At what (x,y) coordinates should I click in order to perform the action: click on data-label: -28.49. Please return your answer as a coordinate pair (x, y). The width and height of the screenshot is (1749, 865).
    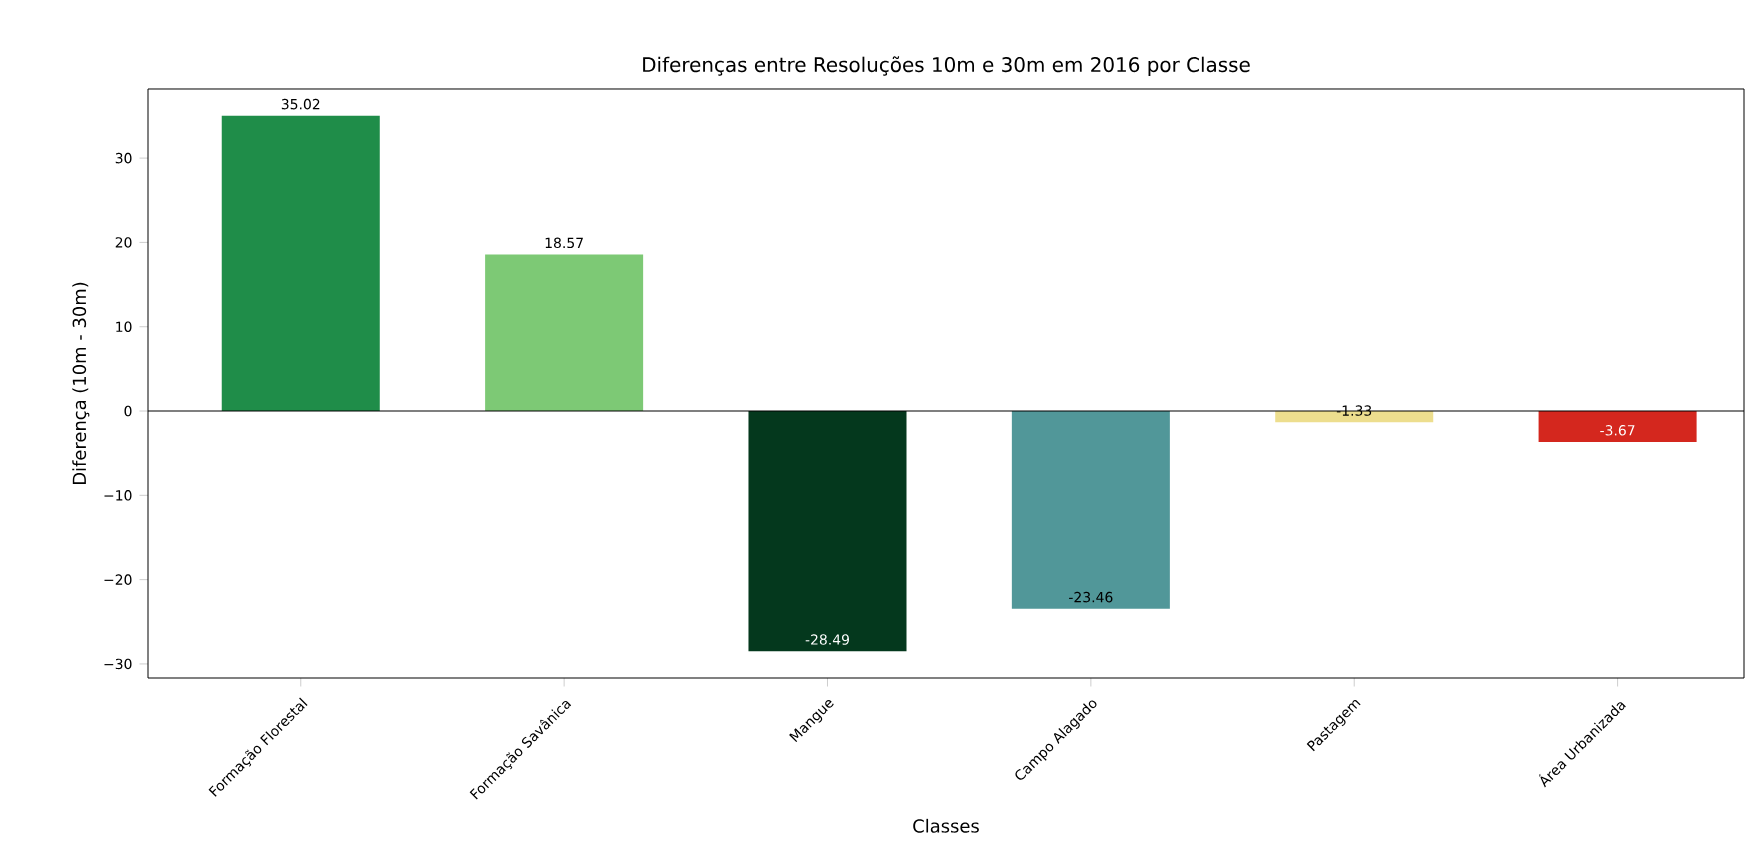
    Looking at the image, I should click on (827, 639).